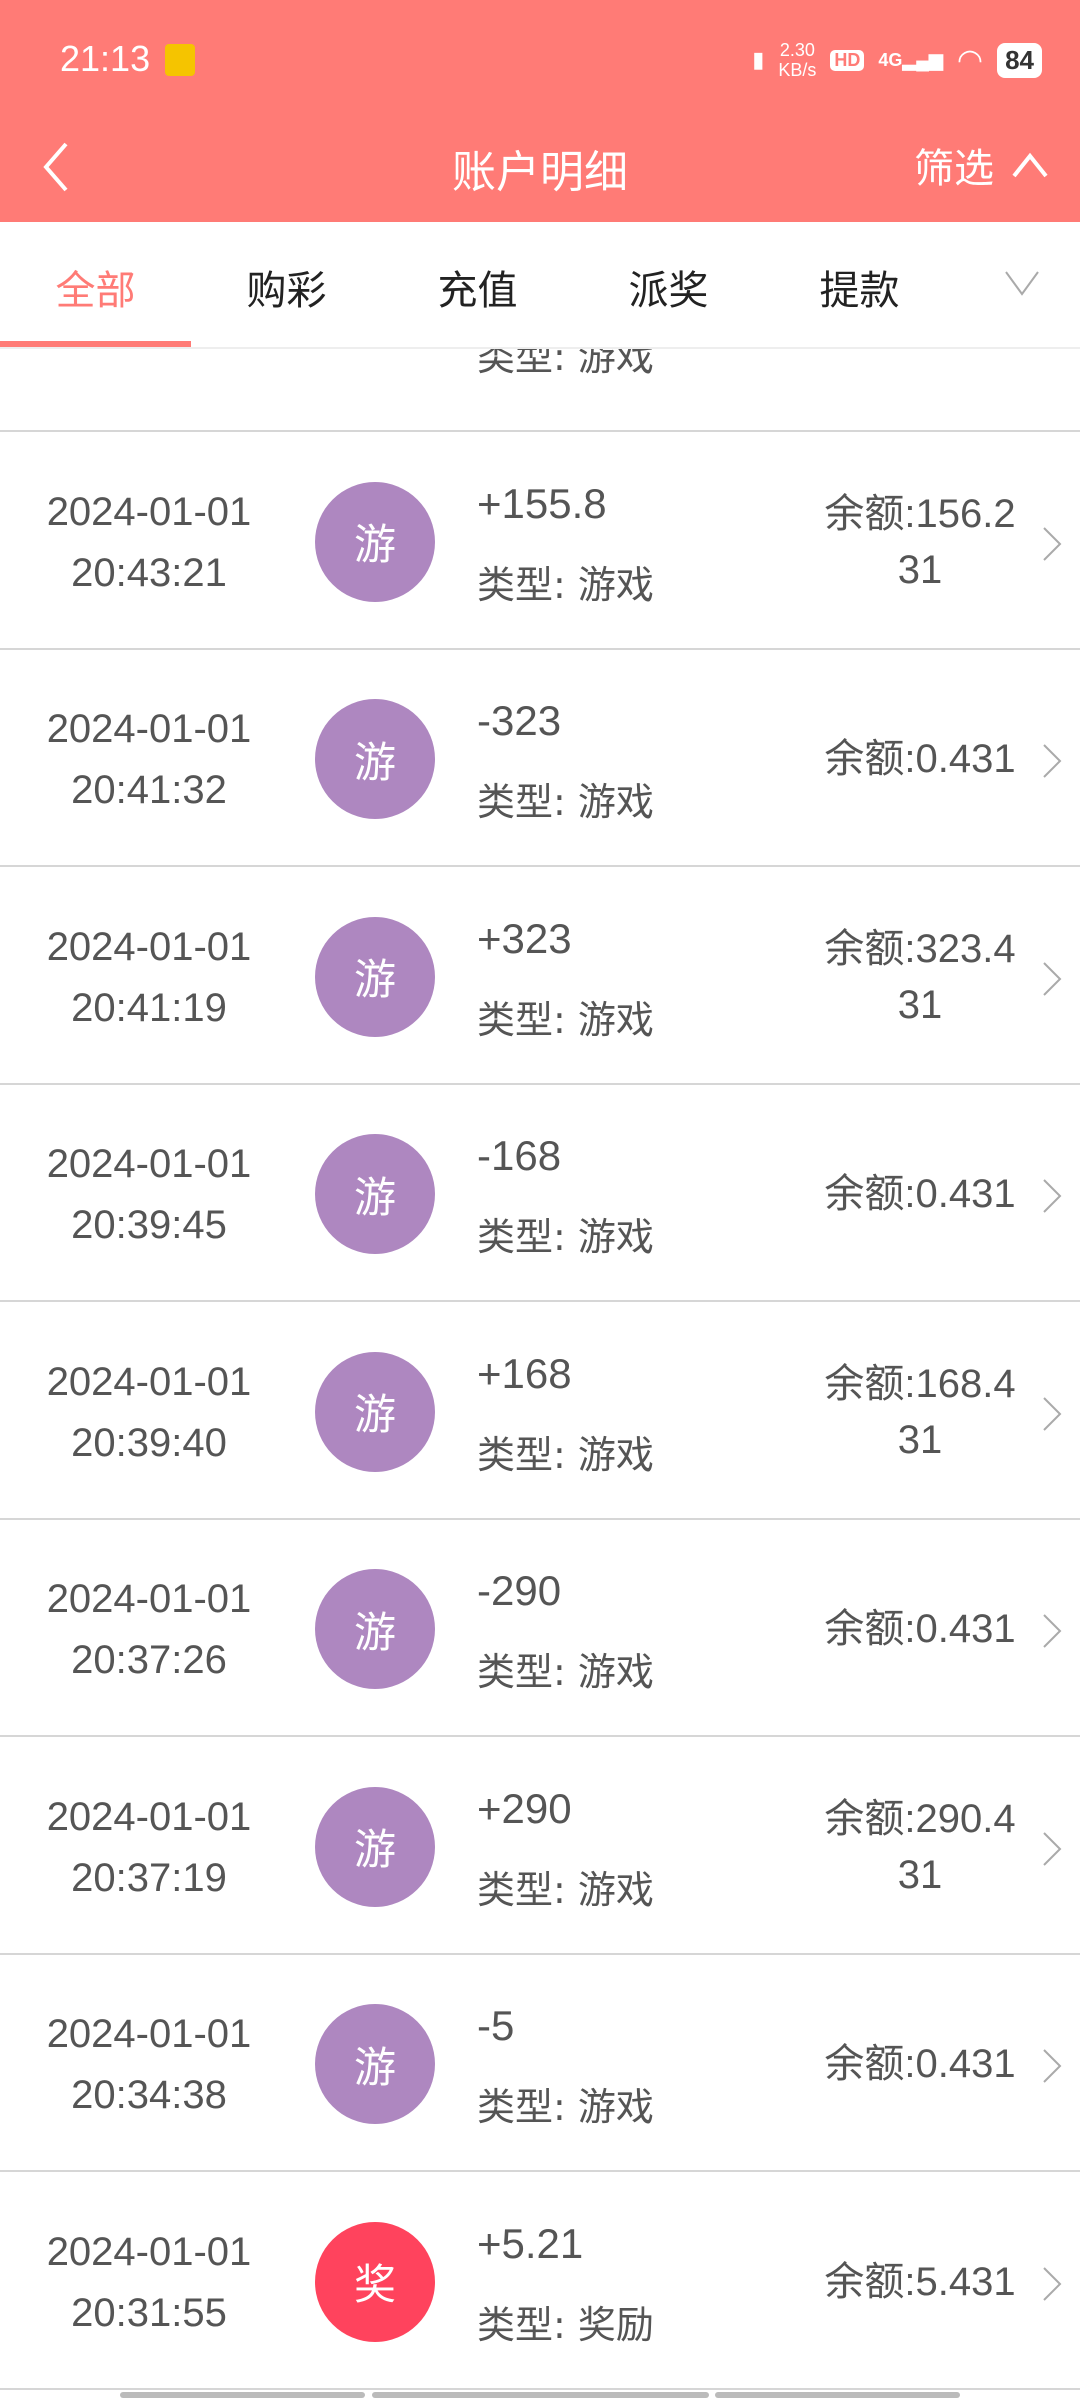 This screenshot has height=2400, width=1080. What do you see at coordinates (797, 70) in the screenshot?
I see `net-speed-unit: KB/s` at bounding box center [797, 70].